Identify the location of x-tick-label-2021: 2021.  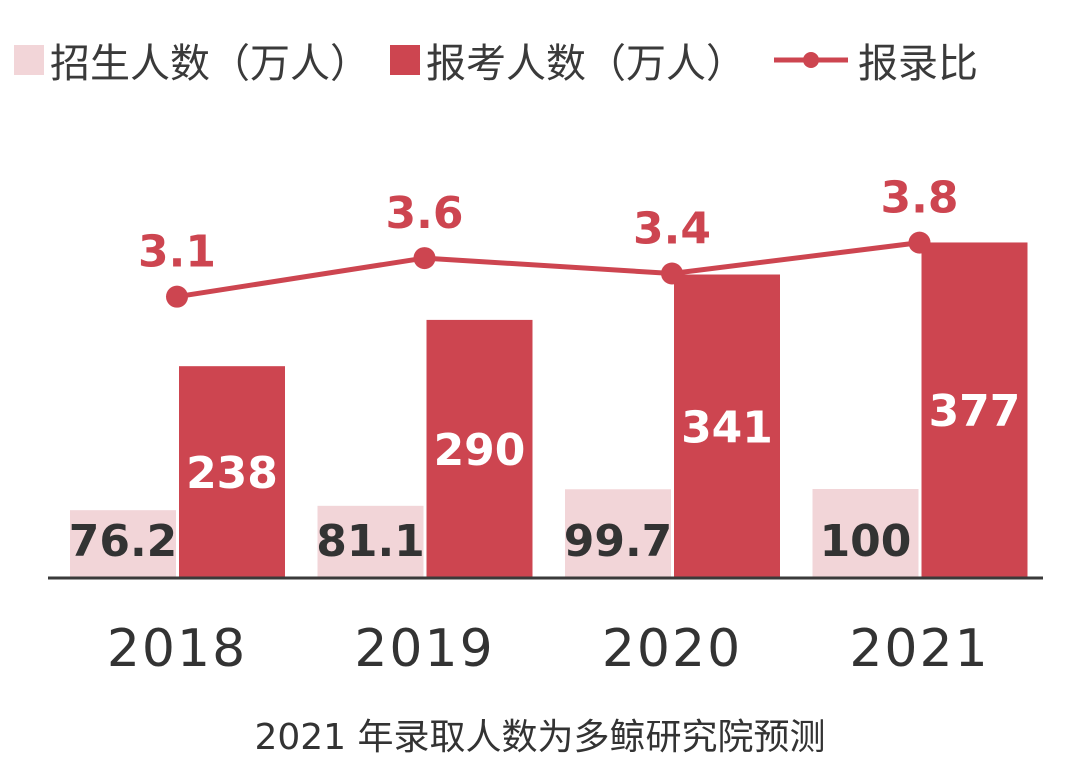
(919, 649).